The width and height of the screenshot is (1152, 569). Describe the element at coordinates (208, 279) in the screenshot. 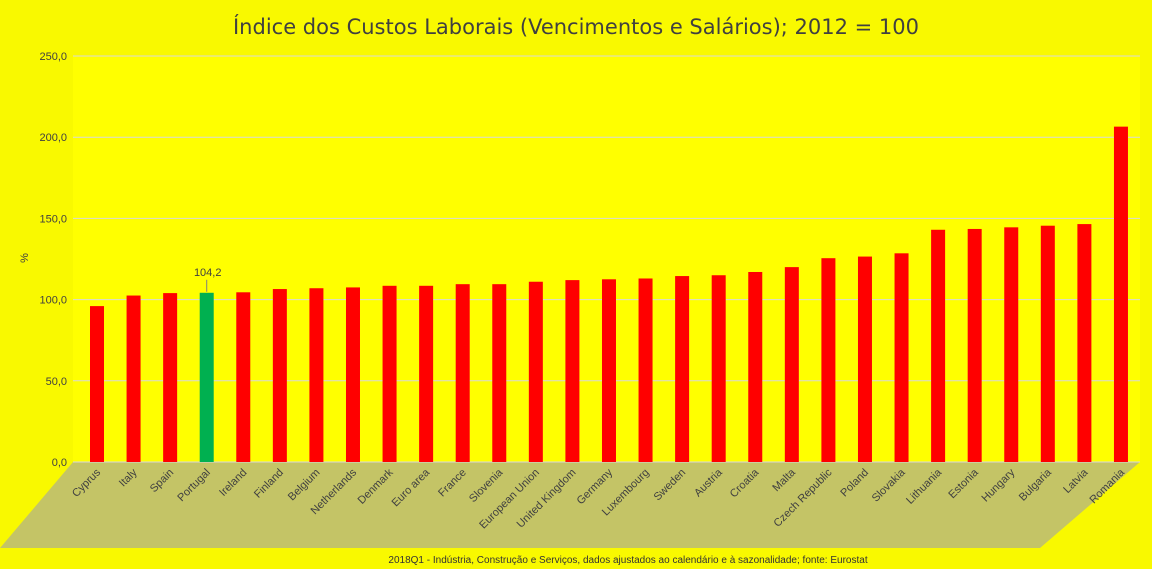

I see `data-labels: 104,2` at that location.